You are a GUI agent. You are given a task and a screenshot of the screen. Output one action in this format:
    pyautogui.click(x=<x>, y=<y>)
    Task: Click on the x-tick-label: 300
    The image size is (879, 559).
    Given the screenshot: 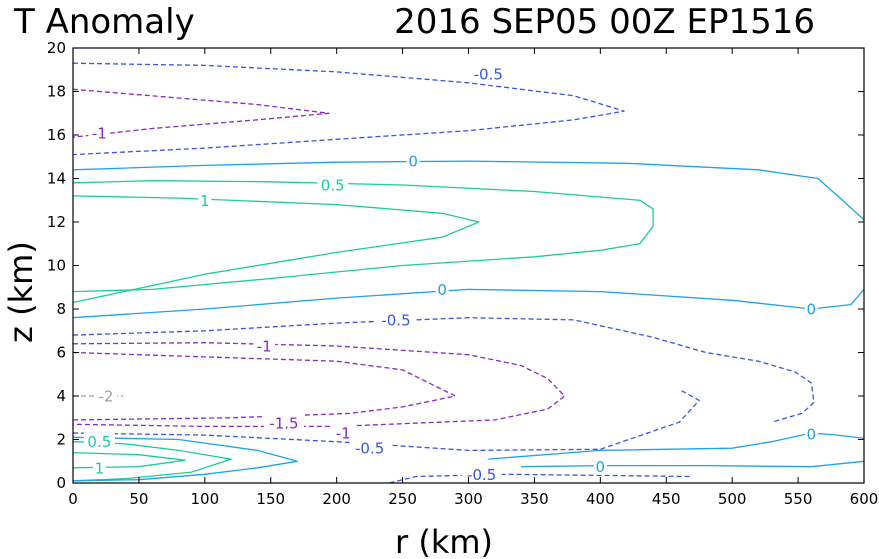 What is the action you would take?
    pyautogui.click(x=468, y=499)
    